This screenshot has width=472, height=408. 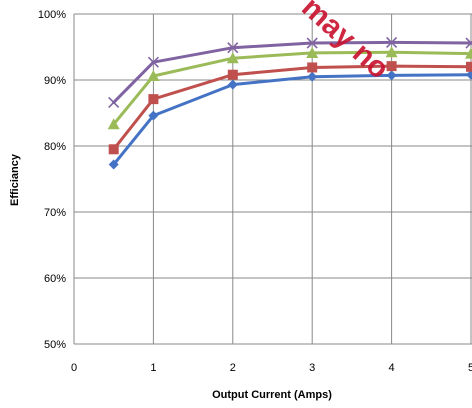 What do you see at coordinates (55, 147) in the screenshot?
I see `y-tick-label: 80%` at bounding box center [55, 147].